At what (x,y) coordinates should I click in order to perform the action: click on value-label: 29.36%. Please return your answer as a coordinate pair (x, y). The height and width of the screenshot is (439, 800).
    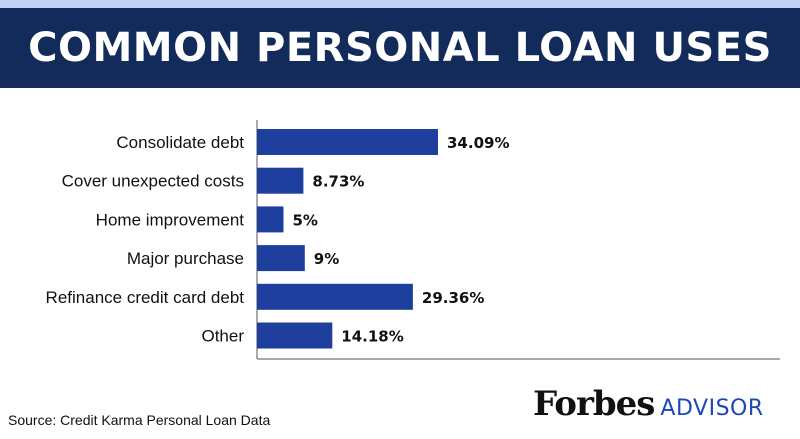
    Looking at the image, I should click on (453, 298).